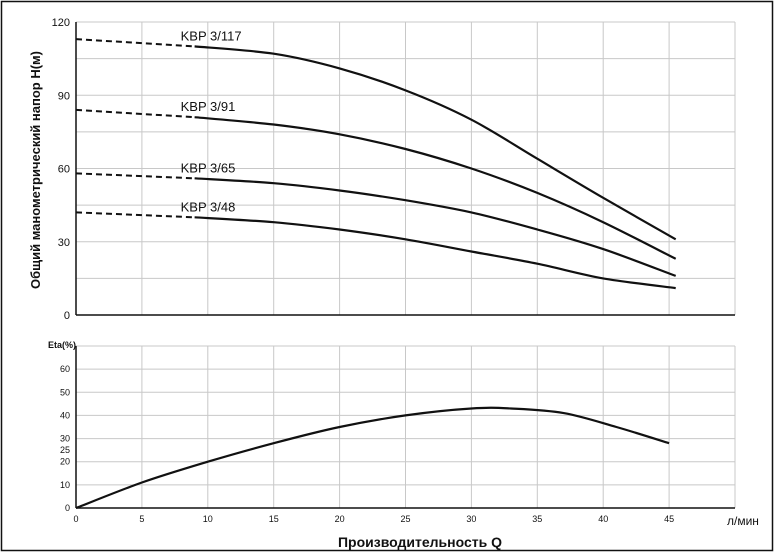 The height and width of the screenshot is (557, 774). Describe the element at coordinates (35, 170) in the screenshot. I see `head-axis-label: Общий манометрический напор Н(м)` at that location.